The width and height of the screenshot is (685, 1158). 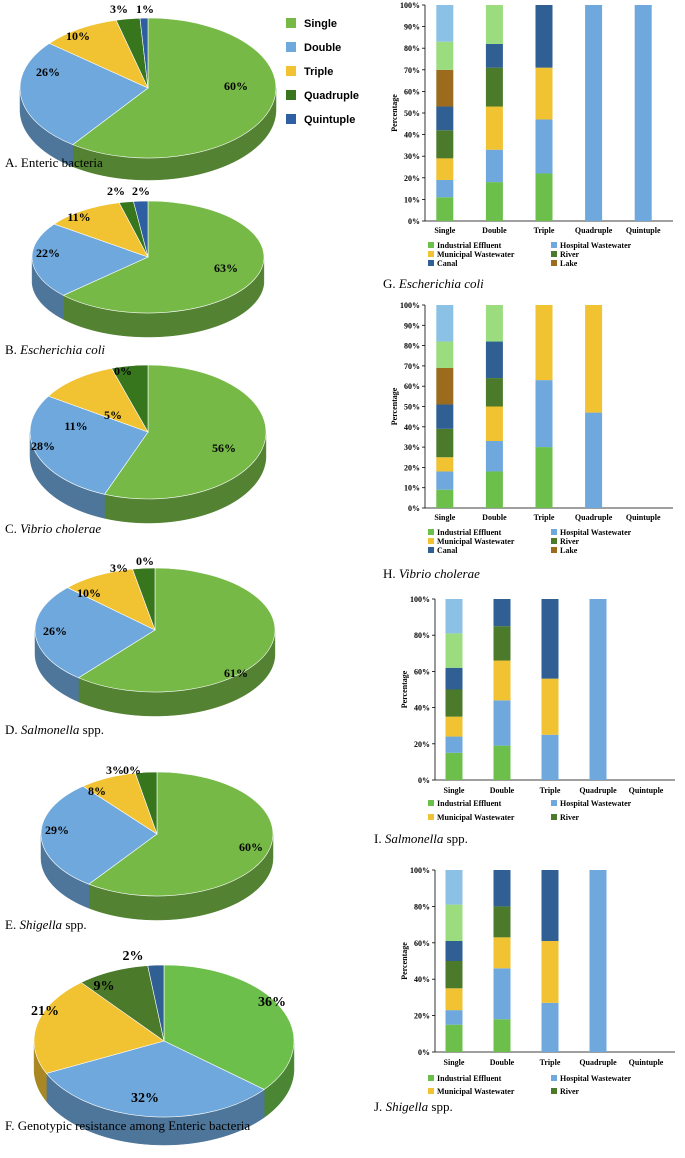 I want to click on pie-label: 3%, so click(x=119, y=568).